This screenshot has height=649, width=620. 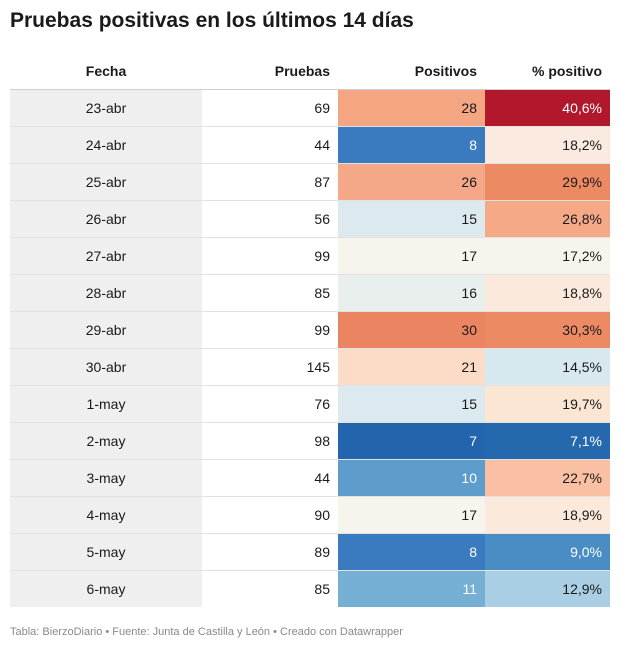 What do you see at coordinates (270, 515) in the screenshot?
I see `cell-pruebas: 90` at bounding box center [270, 515].